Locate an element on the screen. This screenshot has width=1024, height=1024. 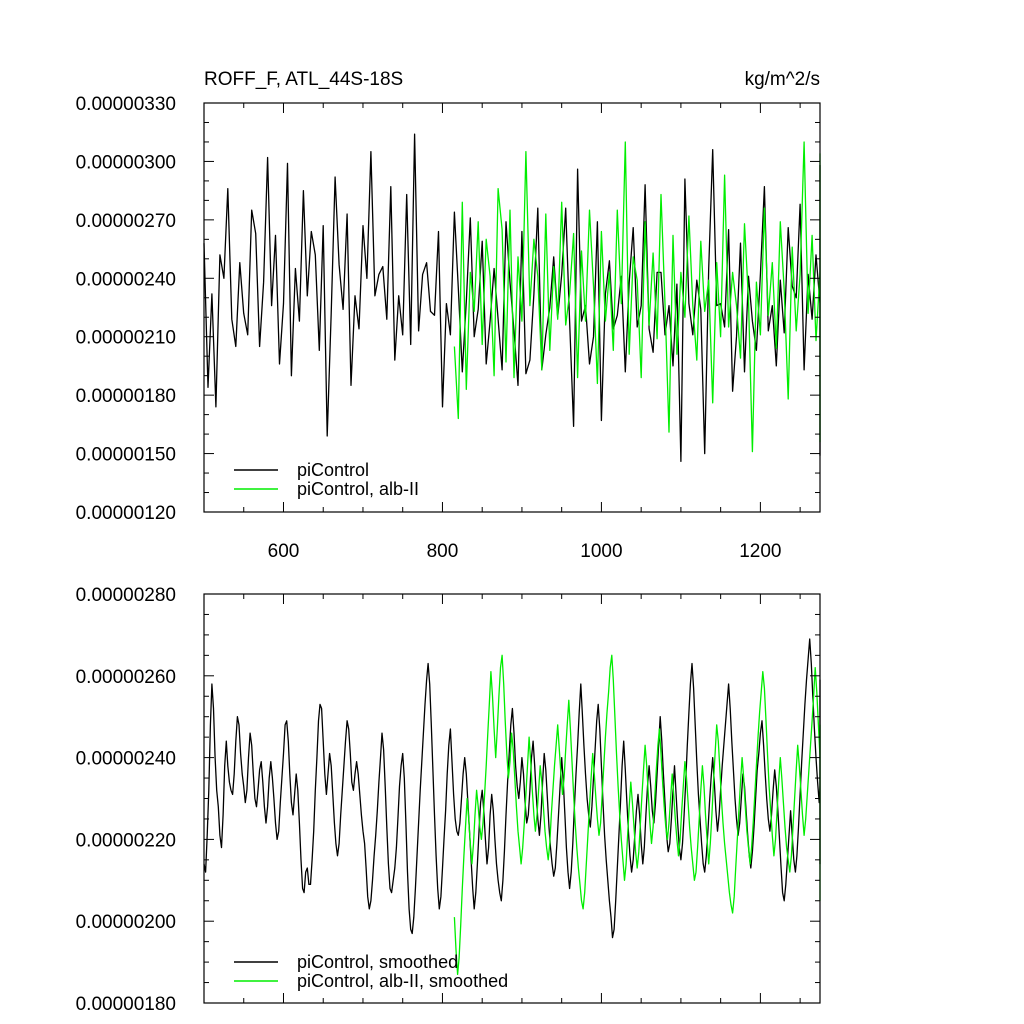
legend-label: piControl, alb-II, smoothed is located at coordinates (402, 981).